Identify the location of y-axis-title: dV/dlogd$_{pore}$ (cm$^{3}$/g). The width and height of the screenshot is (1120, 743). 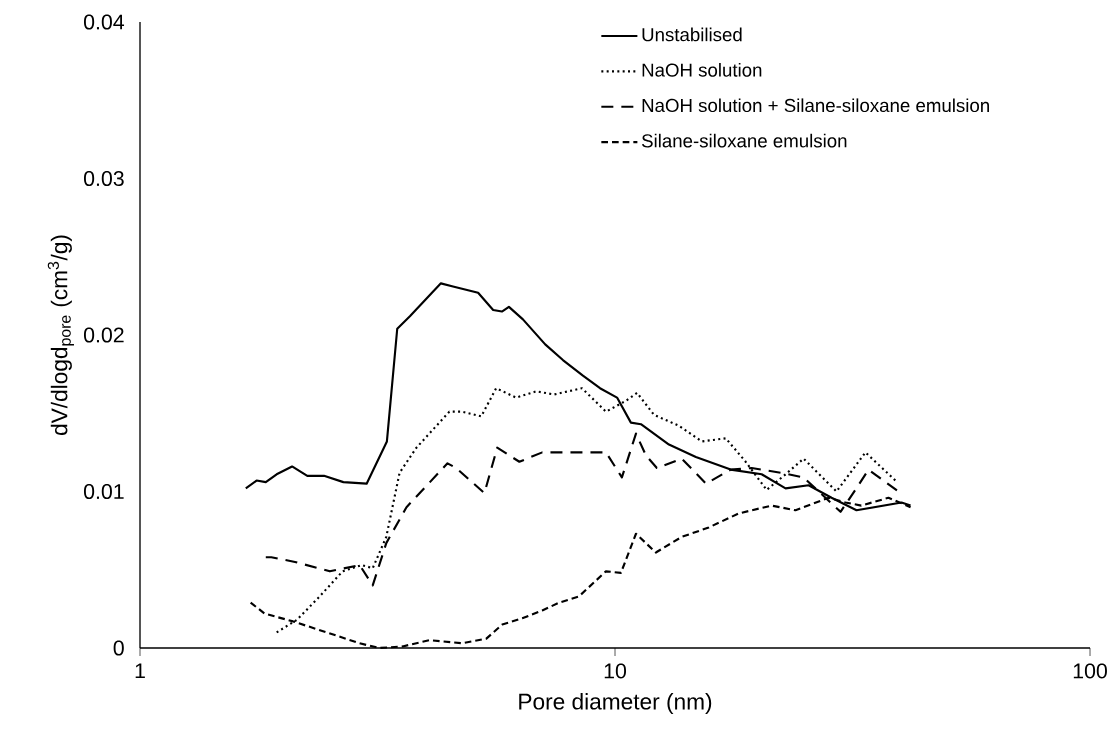
(60, 335).